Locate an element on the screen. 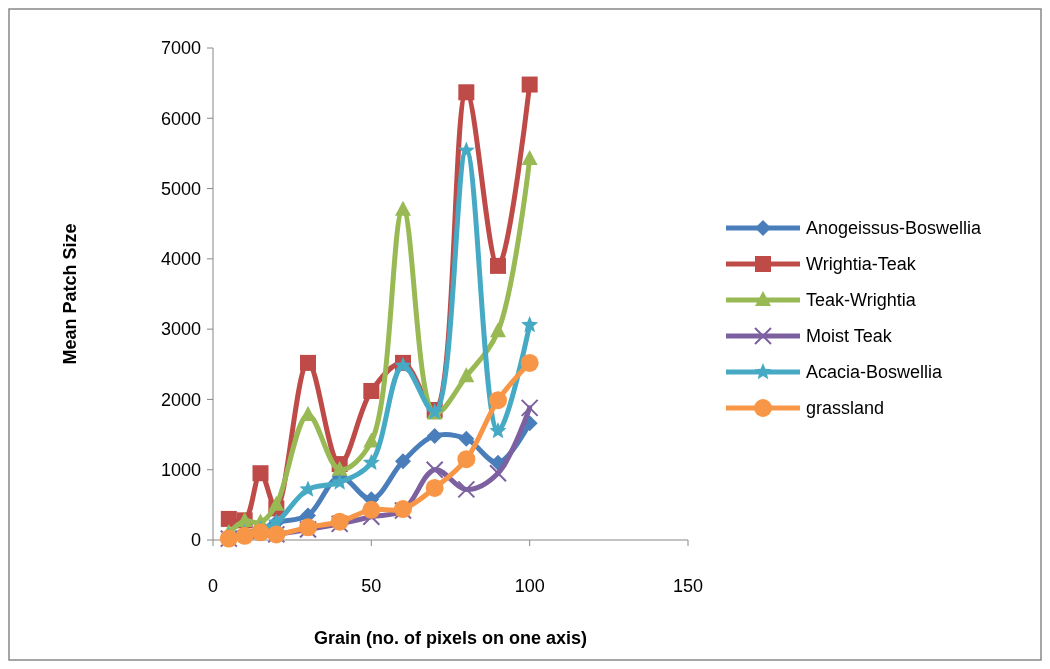 Image resolution: width=1050 pixels, height=669 pixels. legend-label: grassland is located at coordinates (845, 408).